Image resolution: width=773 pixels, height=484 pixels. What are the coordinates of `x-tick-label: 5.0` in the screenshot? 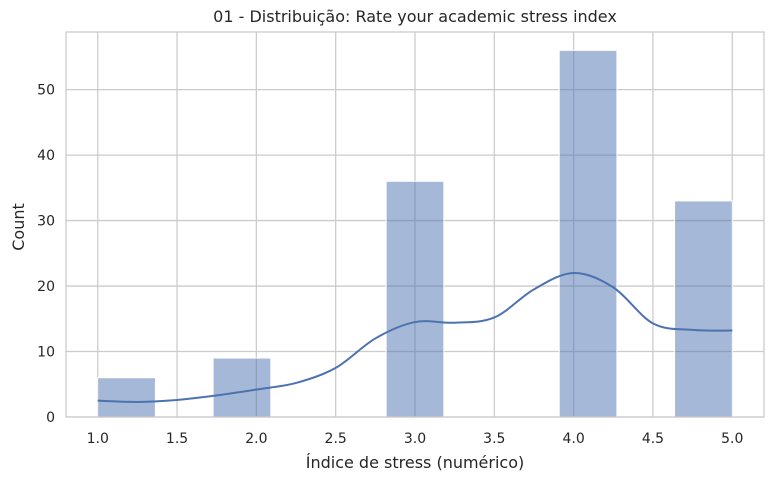 It's located at (732, 439).